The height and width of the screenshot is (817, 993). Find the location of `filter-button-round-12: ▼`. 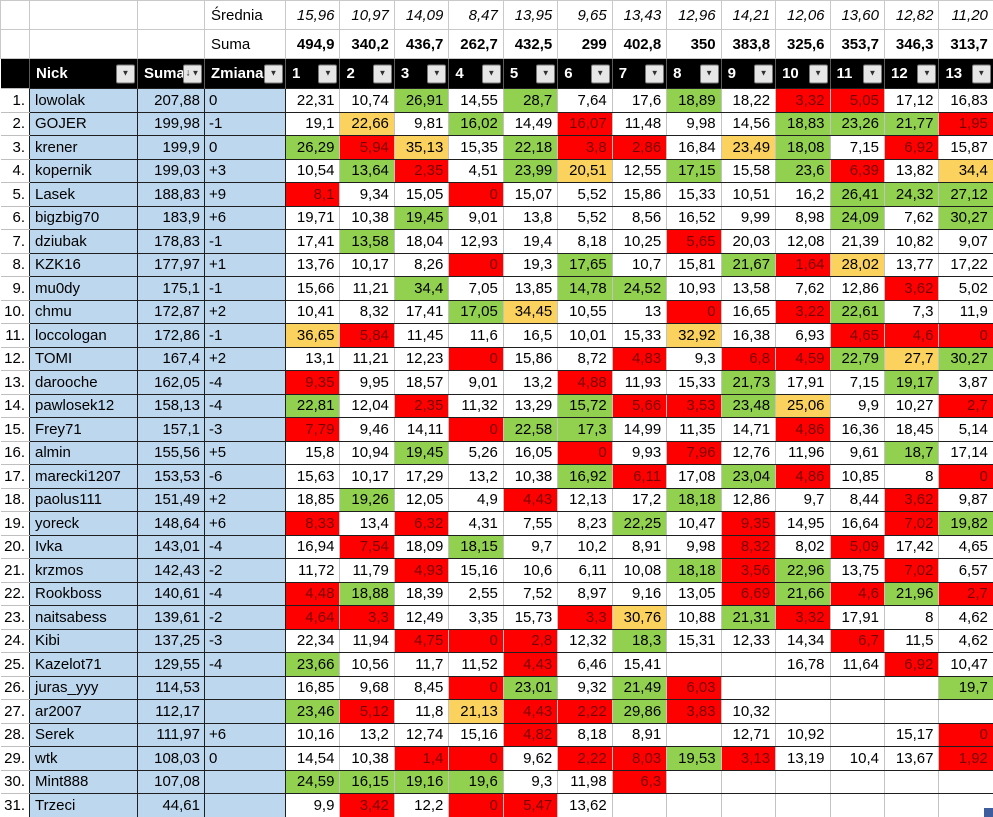

filter-button-round-12: ▼ is located at coordinates (927, 73).